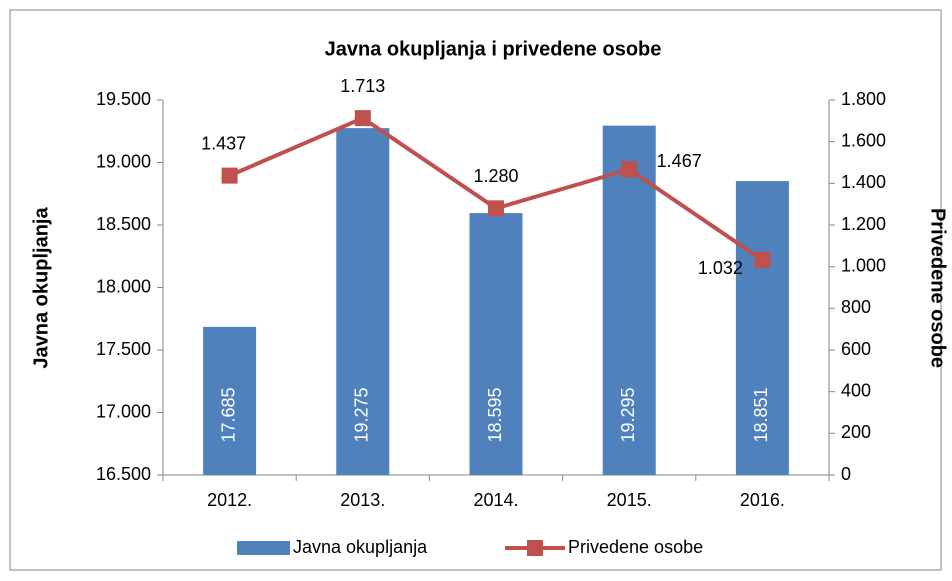 This screenshot has width=952, height=581. I want to click on y-tick-label: 19.500, so click(123, 99).